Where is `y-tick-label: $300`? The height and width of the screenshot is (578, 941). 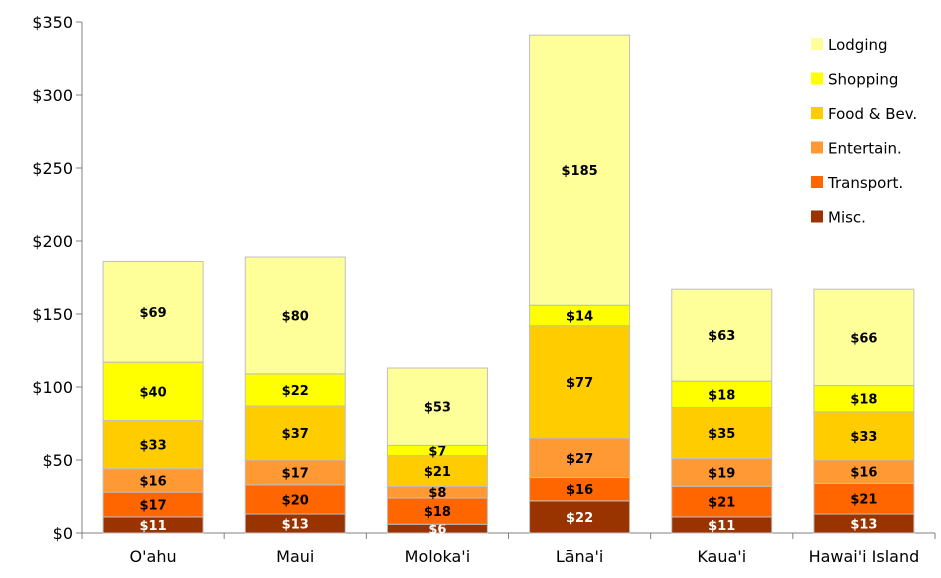 y-tick-label: $300 is located at coordinates (52, 95).